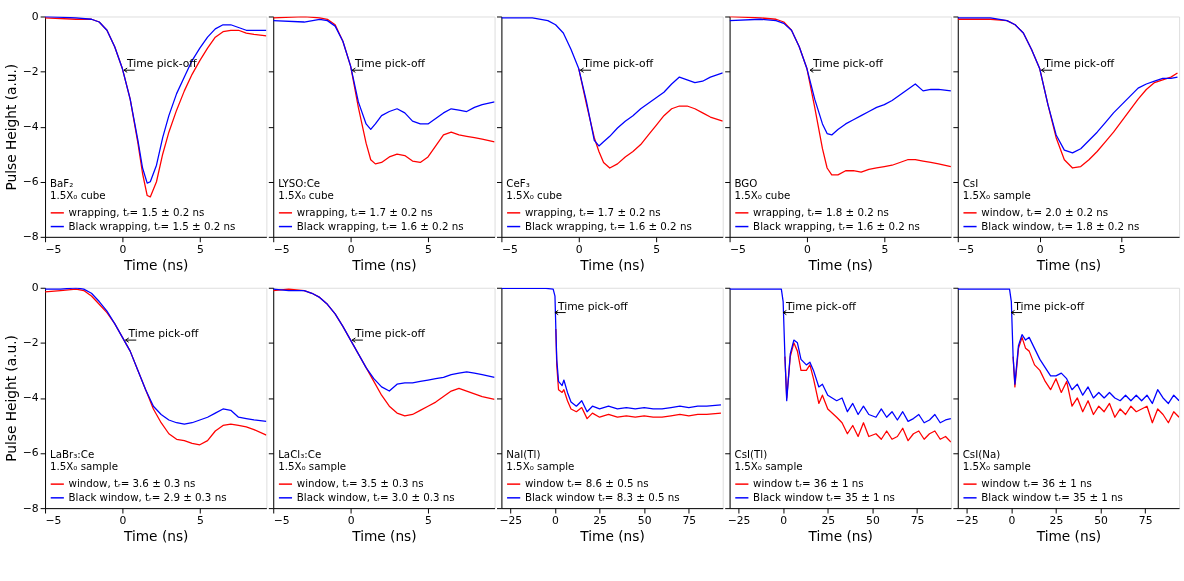  What do you see at coordinates (136, 211) in the screenshot?
I see `legend-label: wrapping, tᵣ= 1.5 ± 0.2 ns` at bounding box center [136, 211].